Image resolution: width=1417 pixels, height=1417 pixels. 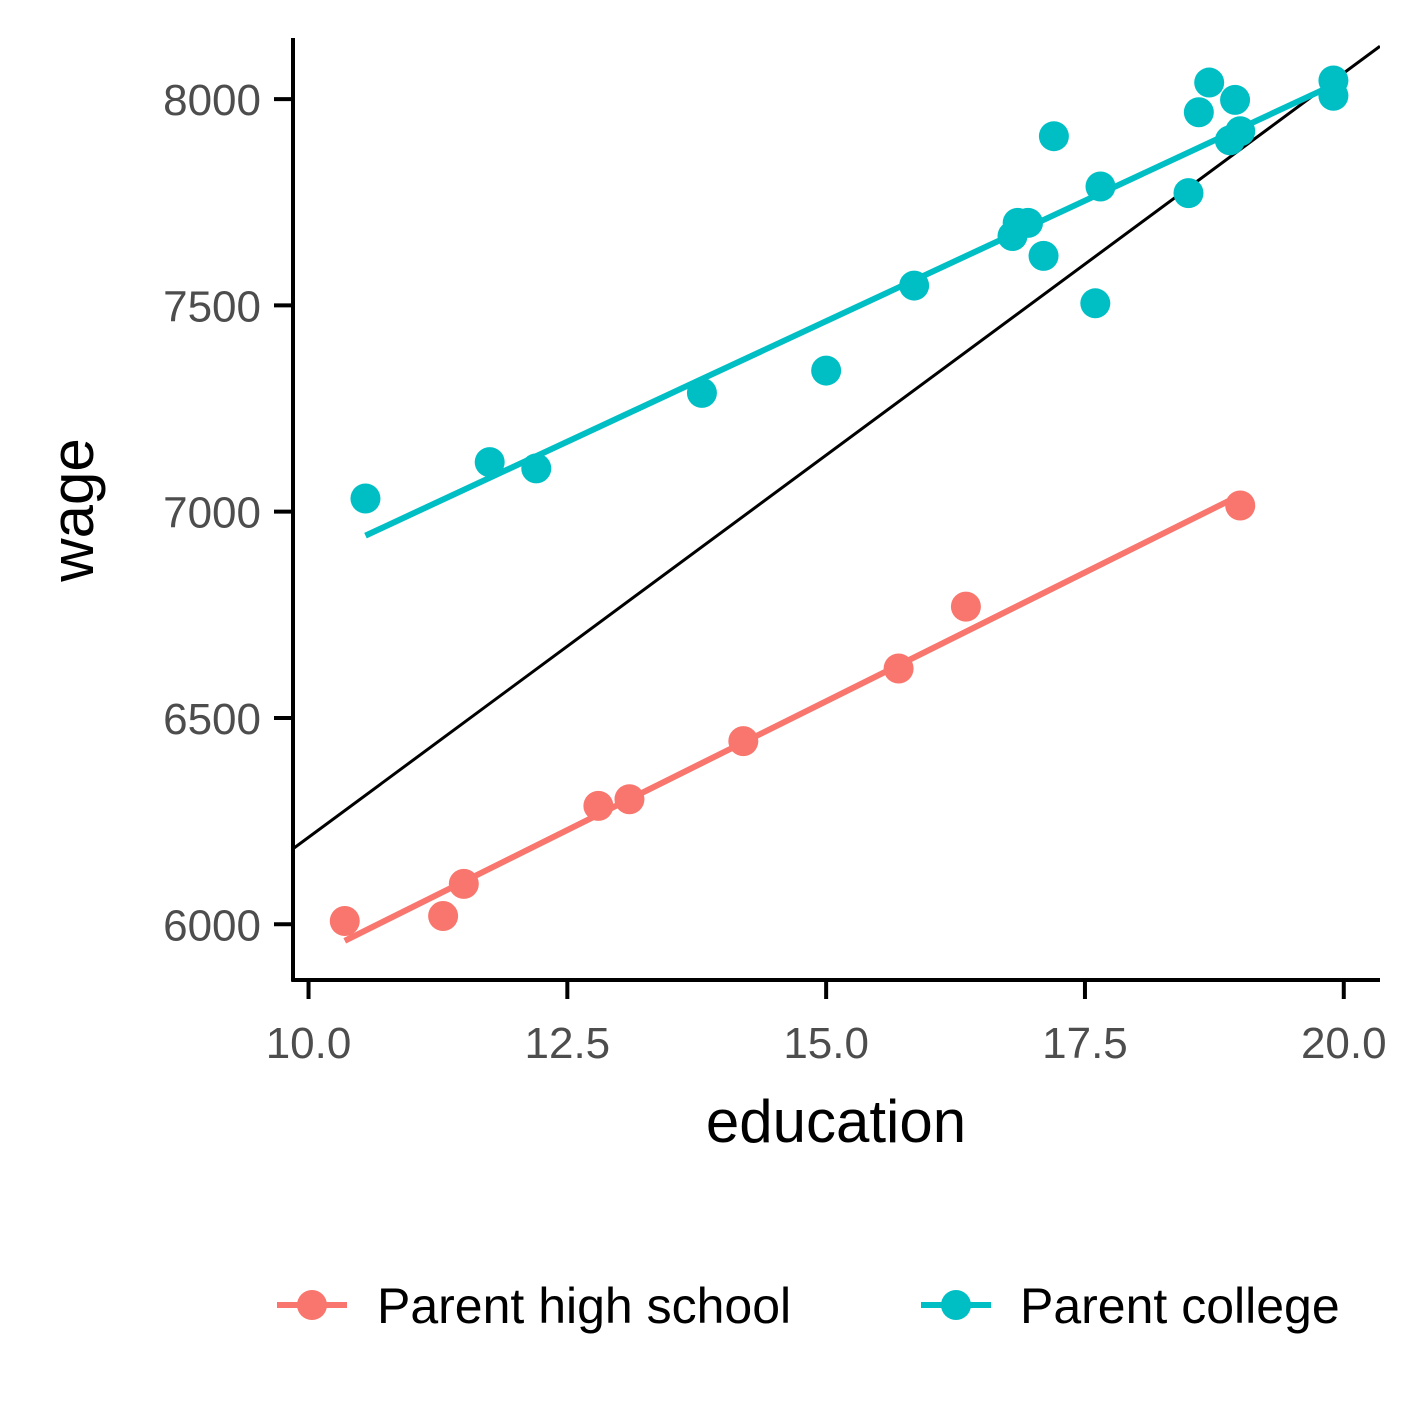 What do you see at coordinates (309, 1043) in the screenshot?
I see `x-tick-label: 10.0` at bounding box center [309, 1043].